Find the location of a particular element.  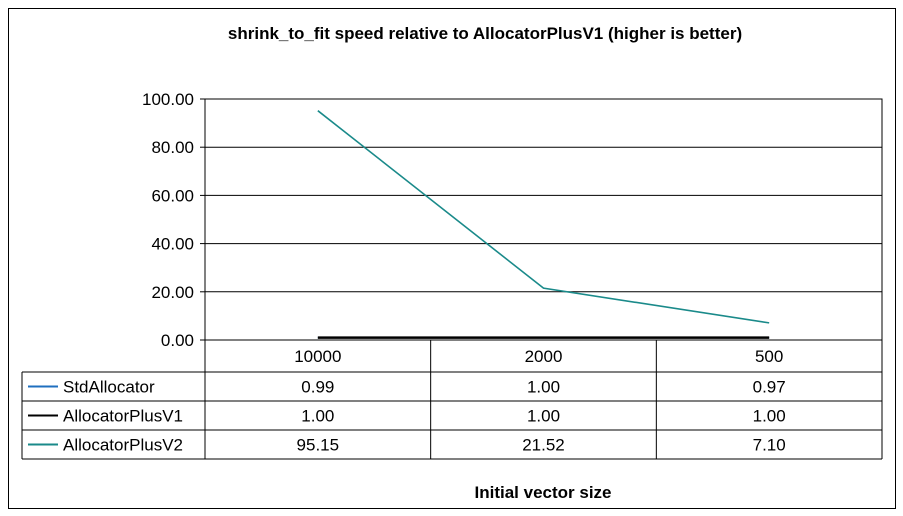

data-label: 0.99 is located at coordinates (317, 387).